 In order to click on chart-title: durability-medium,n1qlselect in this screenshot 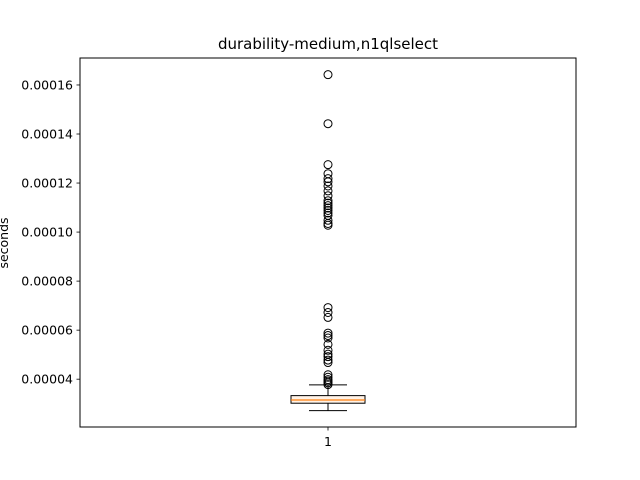, I will do `click(328, 44)`.